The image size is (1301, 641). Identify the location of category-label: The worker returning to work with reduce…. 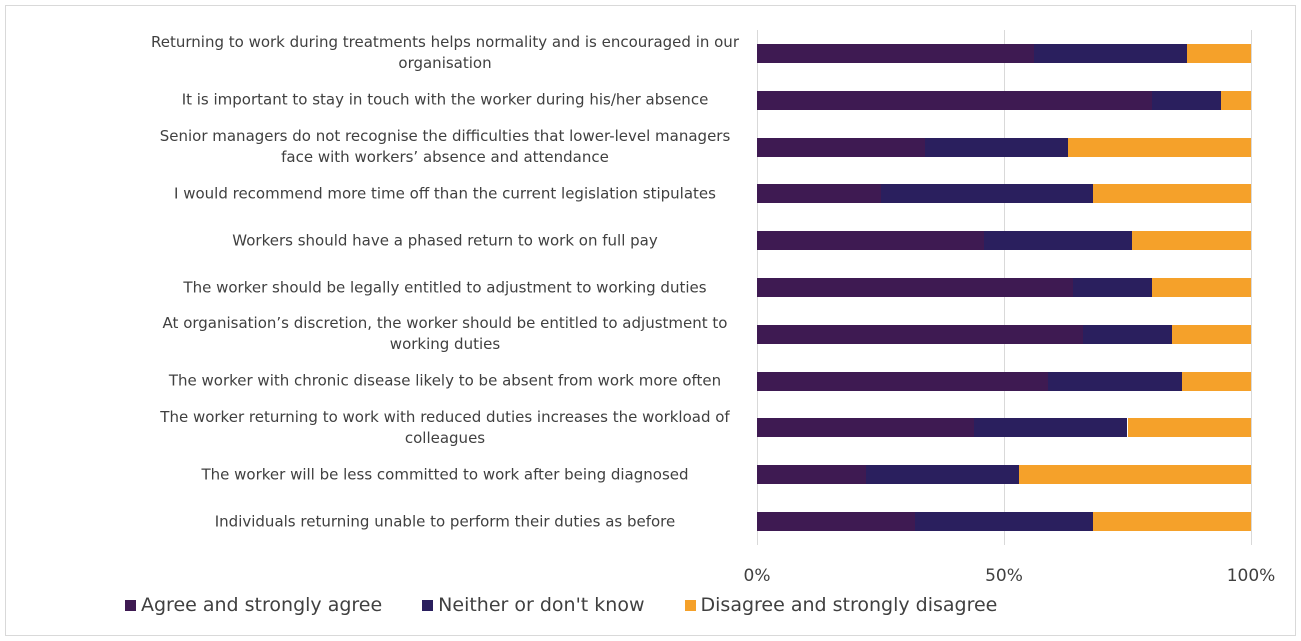
(445, 427).